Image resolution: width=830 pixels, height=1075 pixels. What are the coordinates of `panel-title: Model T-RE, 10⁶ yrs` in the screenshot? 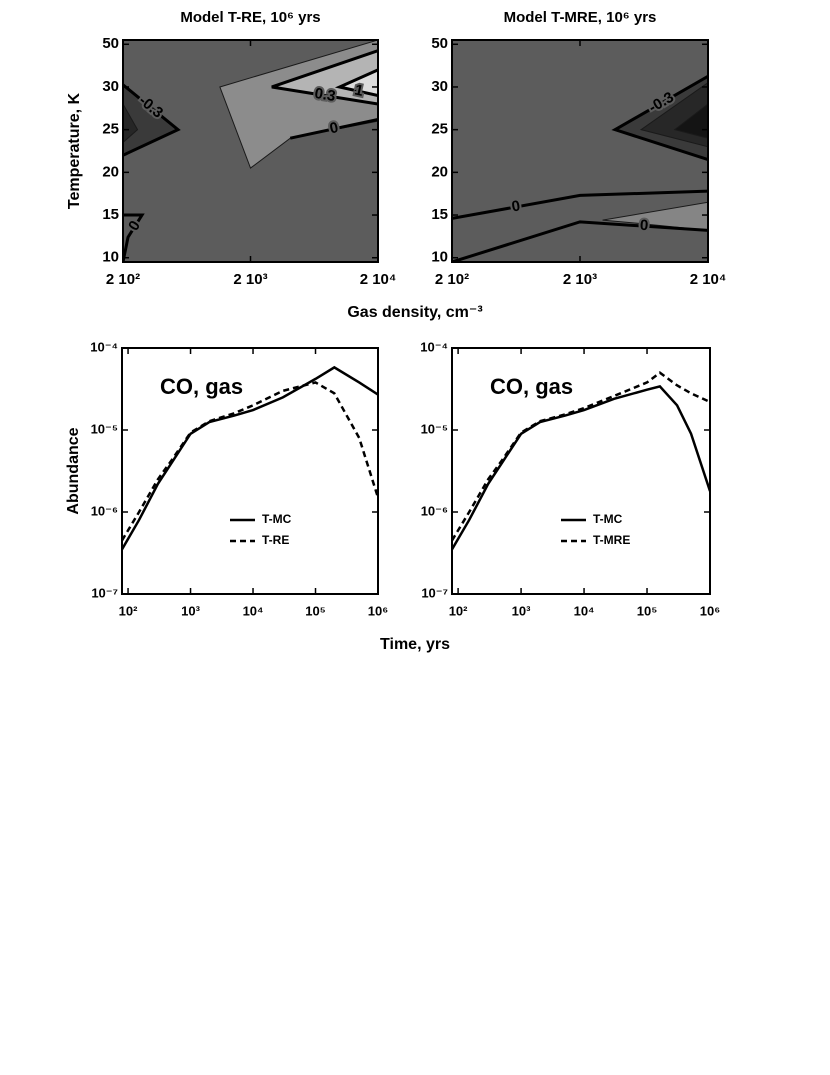 It's located at (250, 17).